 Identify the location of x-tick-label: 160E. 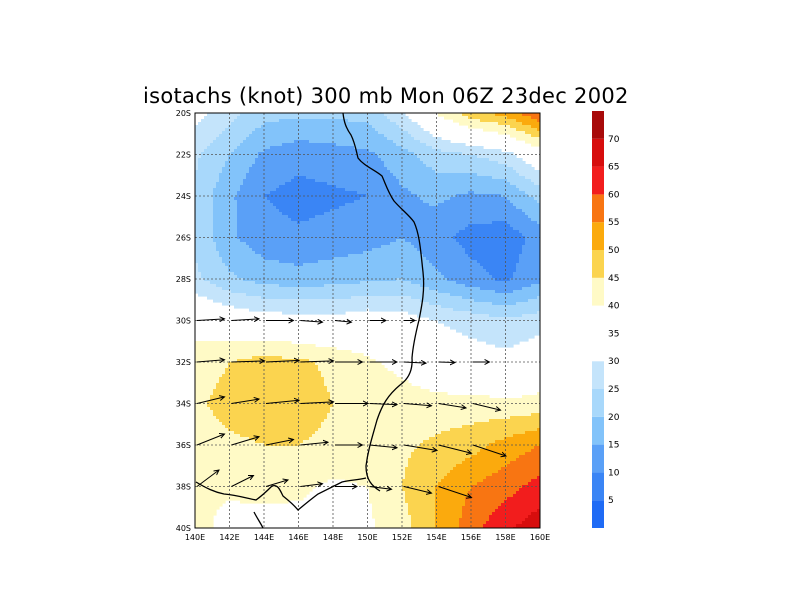
(540, 537).